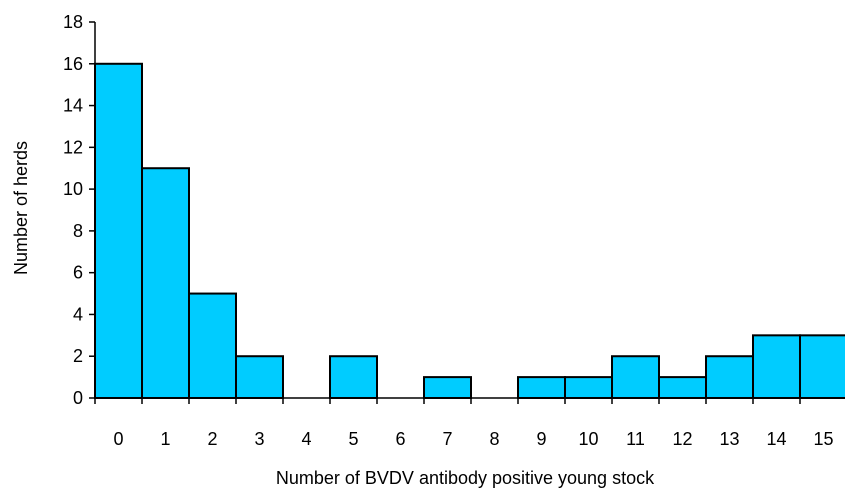  Describe the element at coordinates (729, 439) in the screenshot. I see `x-tick-label-13: 13` at that location.